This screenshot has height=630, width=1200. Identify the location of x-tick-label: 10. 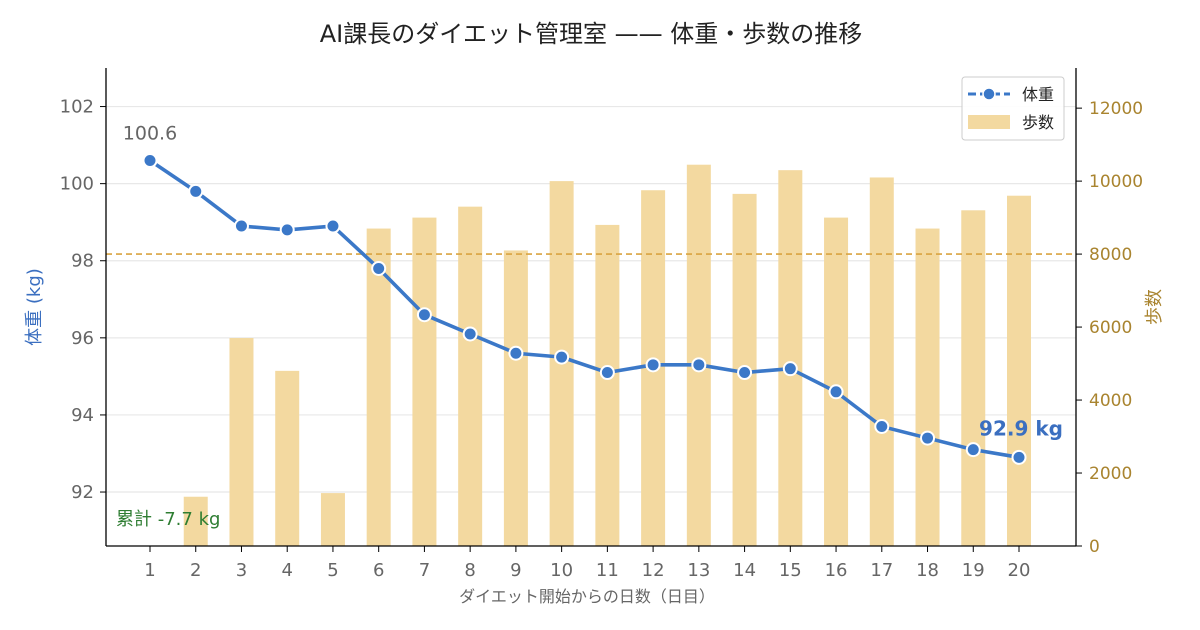
(561, 570).